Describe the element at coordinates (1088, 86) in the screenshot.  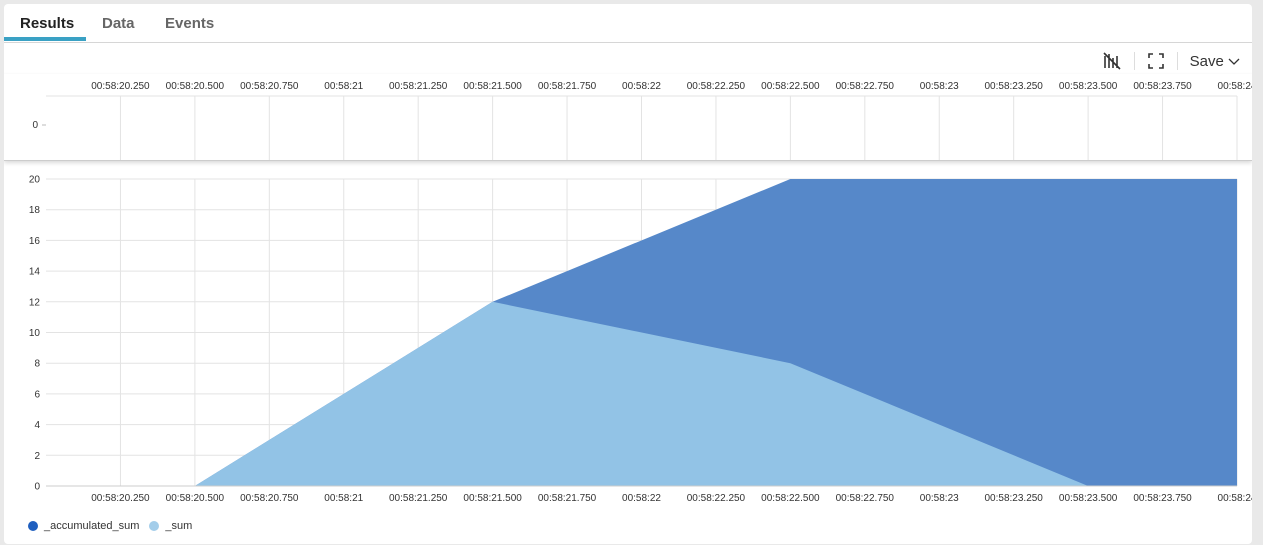
I see `mini-x-tick-label: 00:58:23.500` at that location.